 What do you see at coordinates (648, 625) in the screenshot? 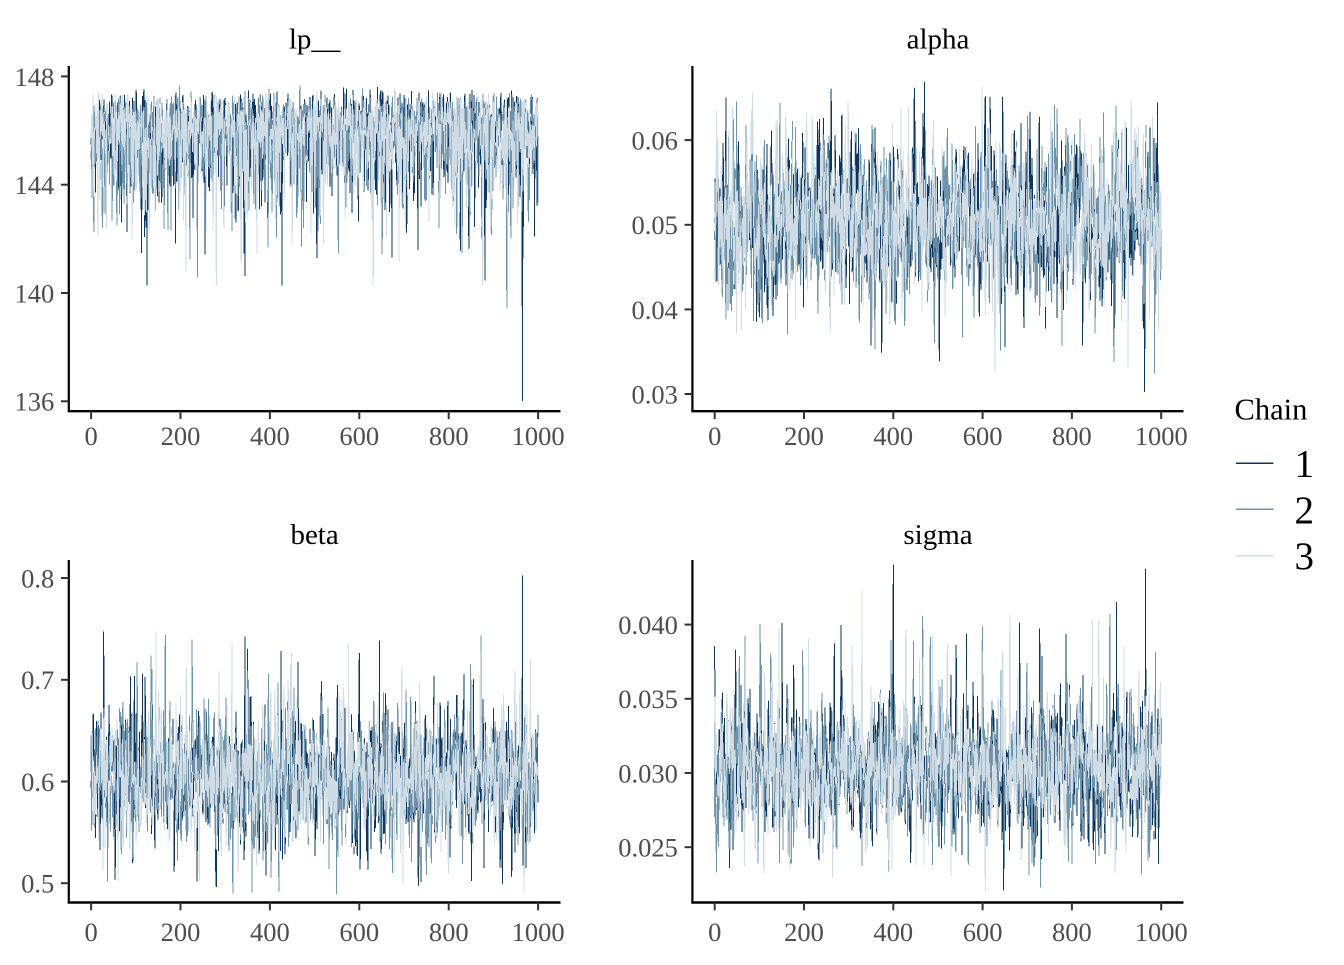
I see `svg-text: 0.040` at bounding box center [648, 625].